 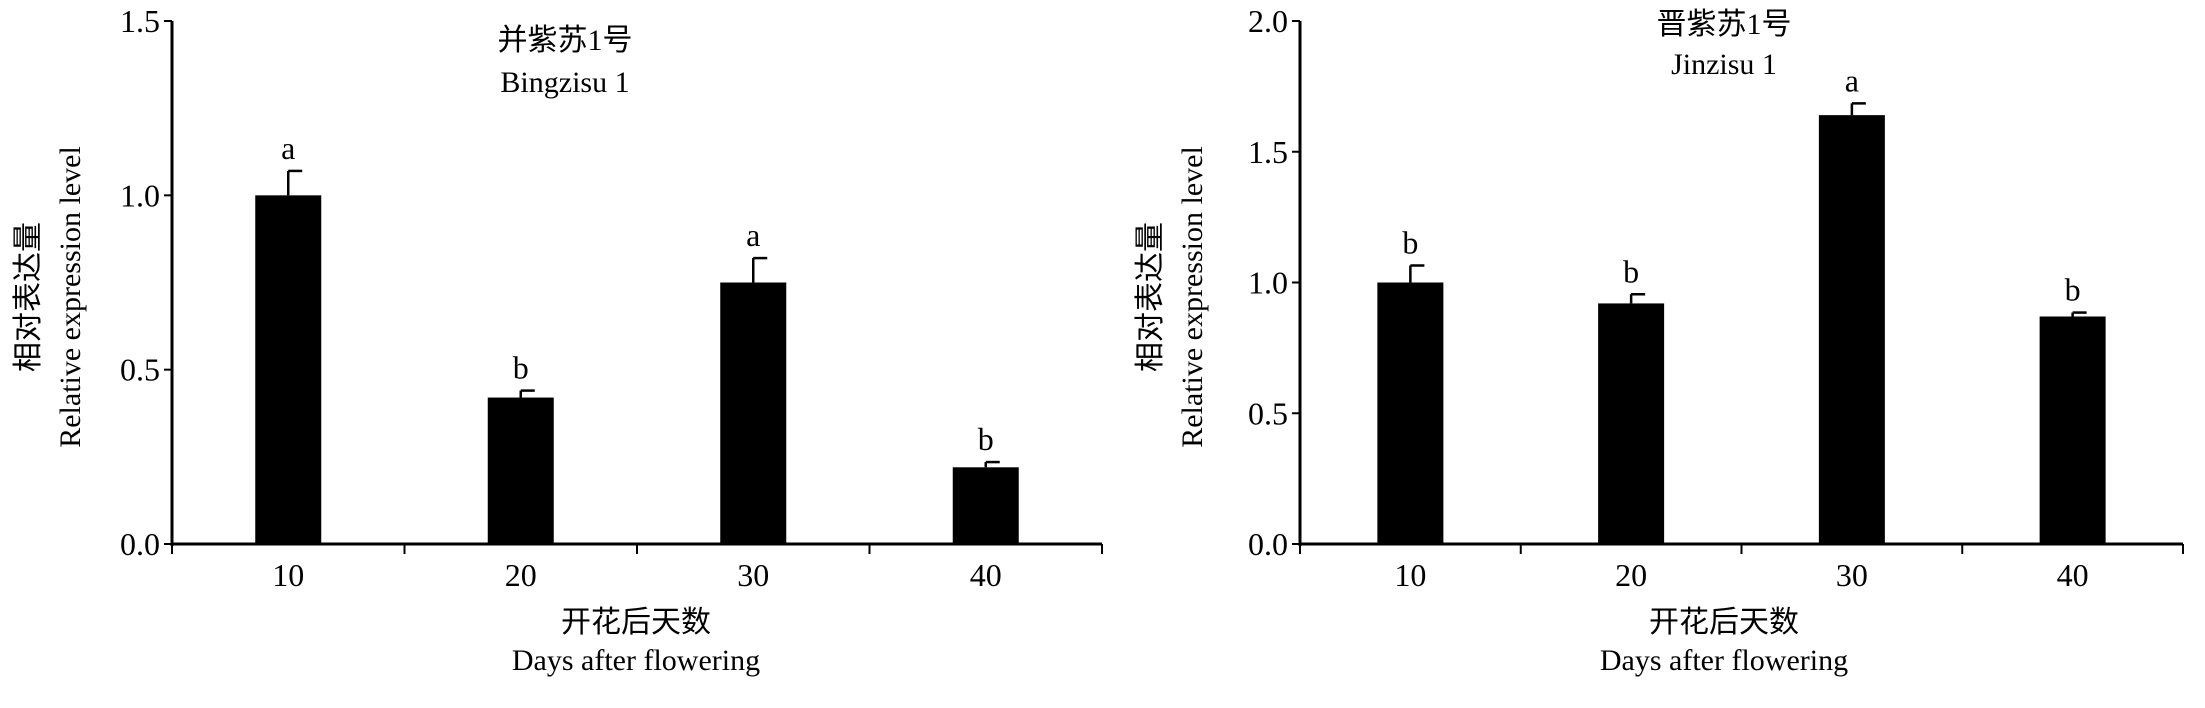 What do you see at coordinates (565, 40) in the screenshot?
I see `chart-title: 并紫苏1号` at bounding box center [565, 40].